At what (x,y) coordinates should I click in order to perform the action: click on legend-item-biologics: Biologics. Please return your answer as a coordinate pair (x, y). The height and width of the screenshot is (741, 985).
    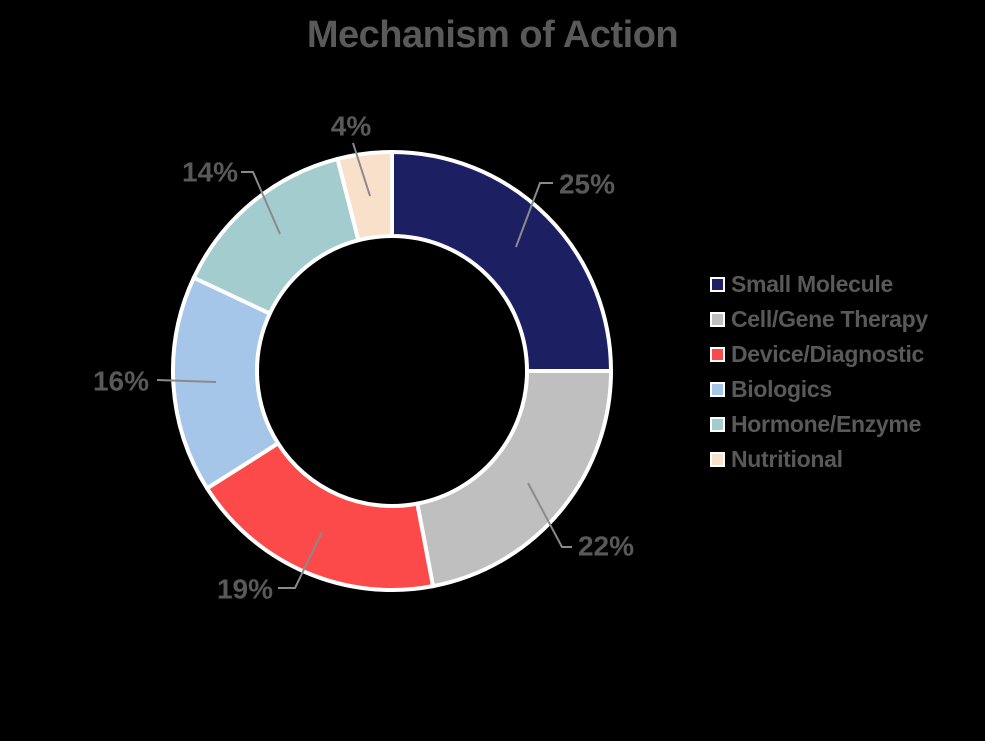
    Looking at the image, I should click on (819, 389).